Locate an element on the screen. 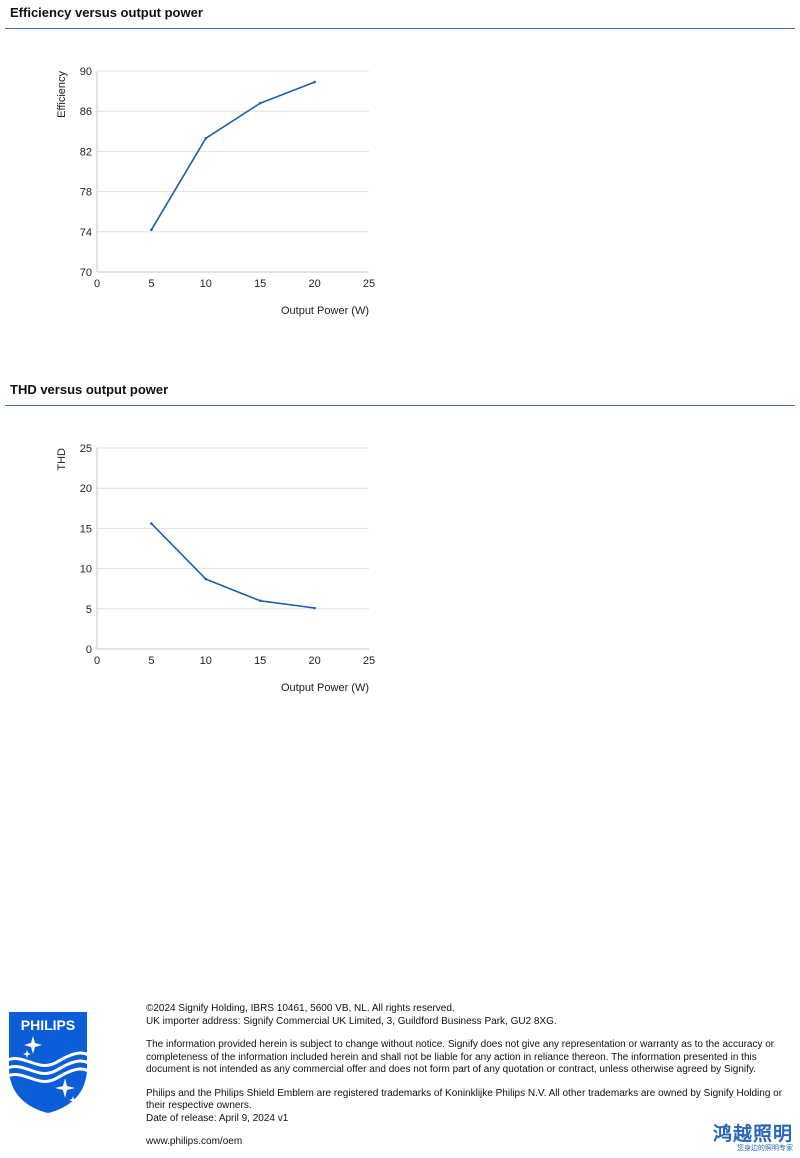 The height and width of the screenshot is (1158, 800). y-tick-label: 15 is located at coordinates (86, 529).